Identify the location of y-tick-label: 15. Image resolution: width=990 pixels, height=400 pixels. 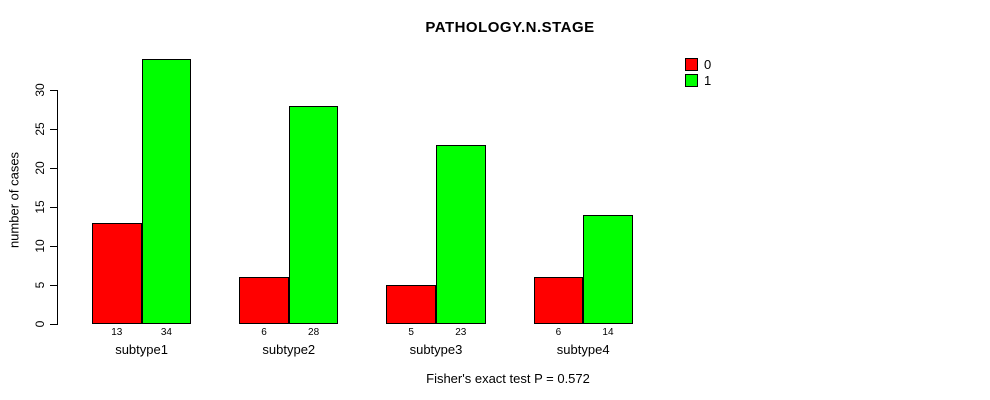
(40, 207).